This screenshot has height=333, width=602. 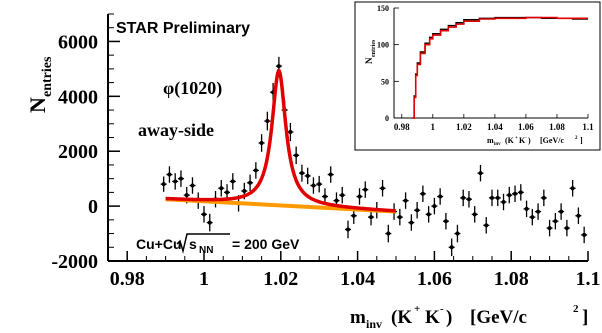 What do you see at coordinates (581, 140) in the screenshot?
I see `inset-x-label-units-close: ]` at bounding box center [581, 140].